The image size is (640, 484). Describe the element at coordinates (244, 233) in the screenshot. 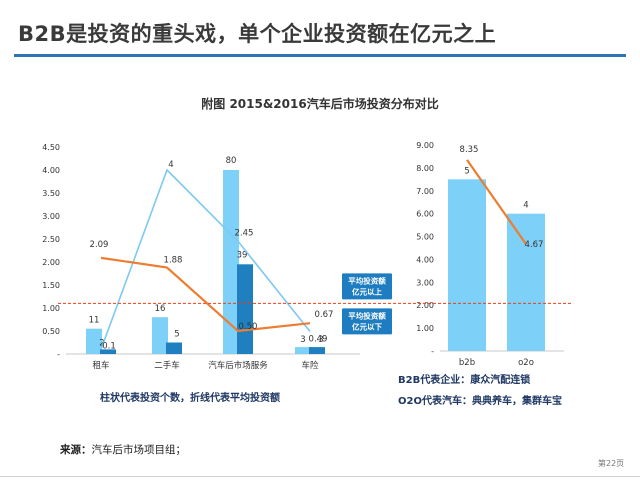

I see `left-line-label: 2.45` at that location.